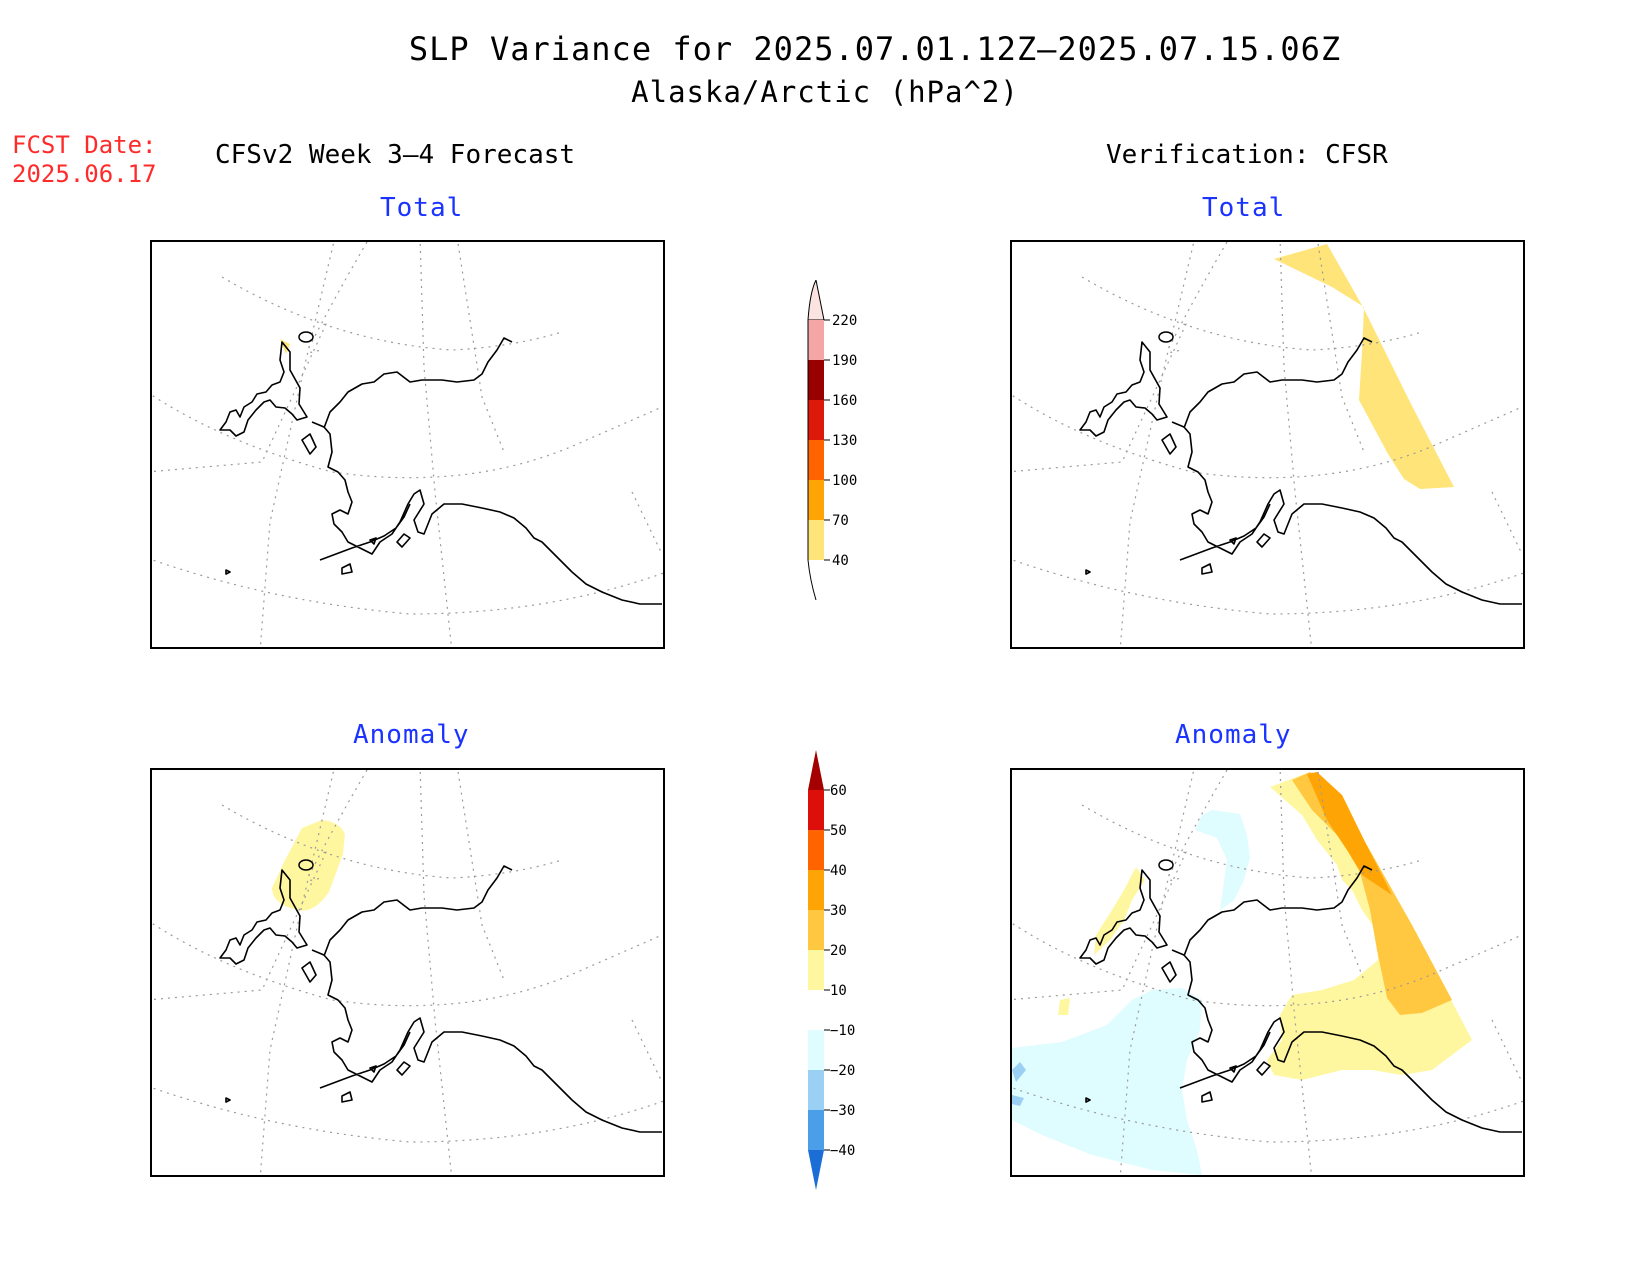  I want to click on figure-subtitle: Alaska/Arctic (hPa^2), so click(825, 92).